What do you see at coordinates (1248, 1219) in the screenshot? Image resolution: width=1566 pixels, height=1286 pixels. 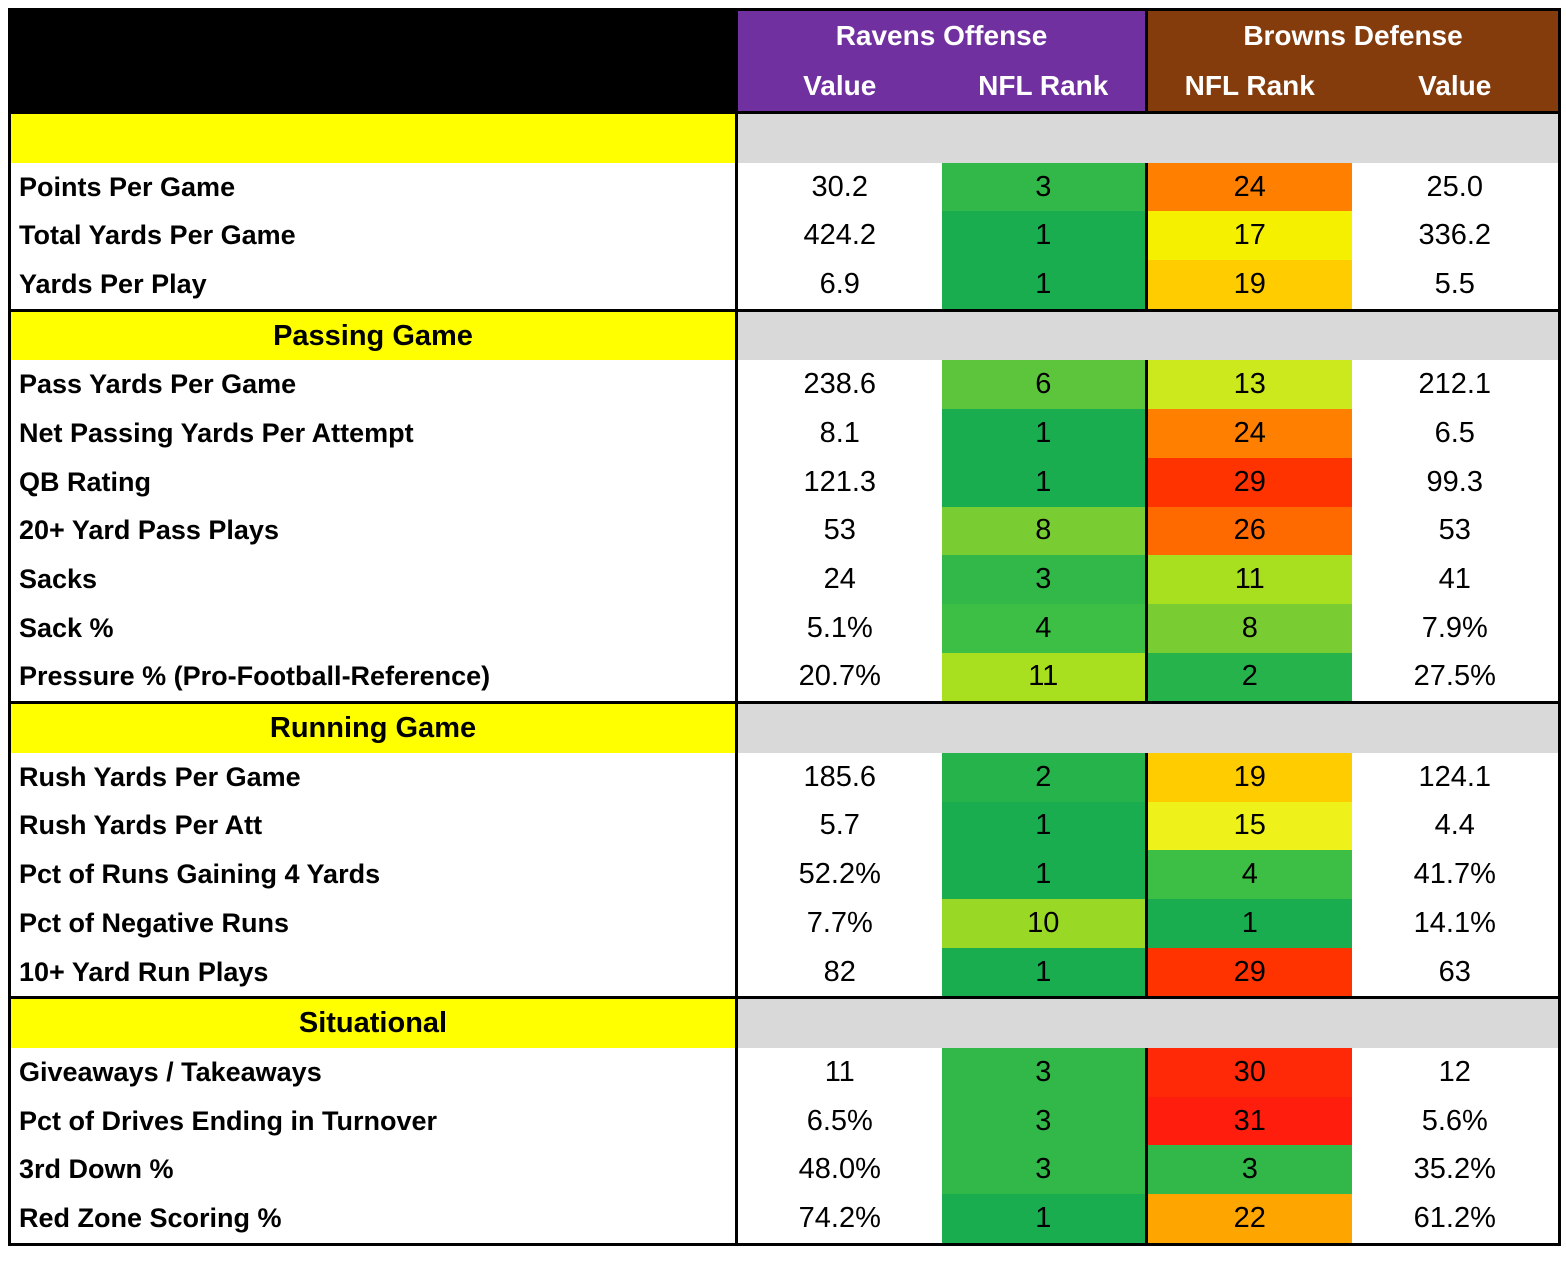 I see `defense-rank: 22` at bounding box center [1248, 1219].